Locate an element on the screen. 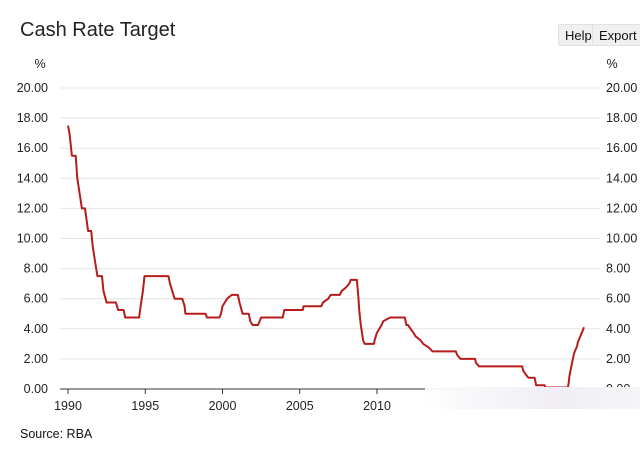  y-tick-label-left: 20.00 is located at coordinates (32, 88).